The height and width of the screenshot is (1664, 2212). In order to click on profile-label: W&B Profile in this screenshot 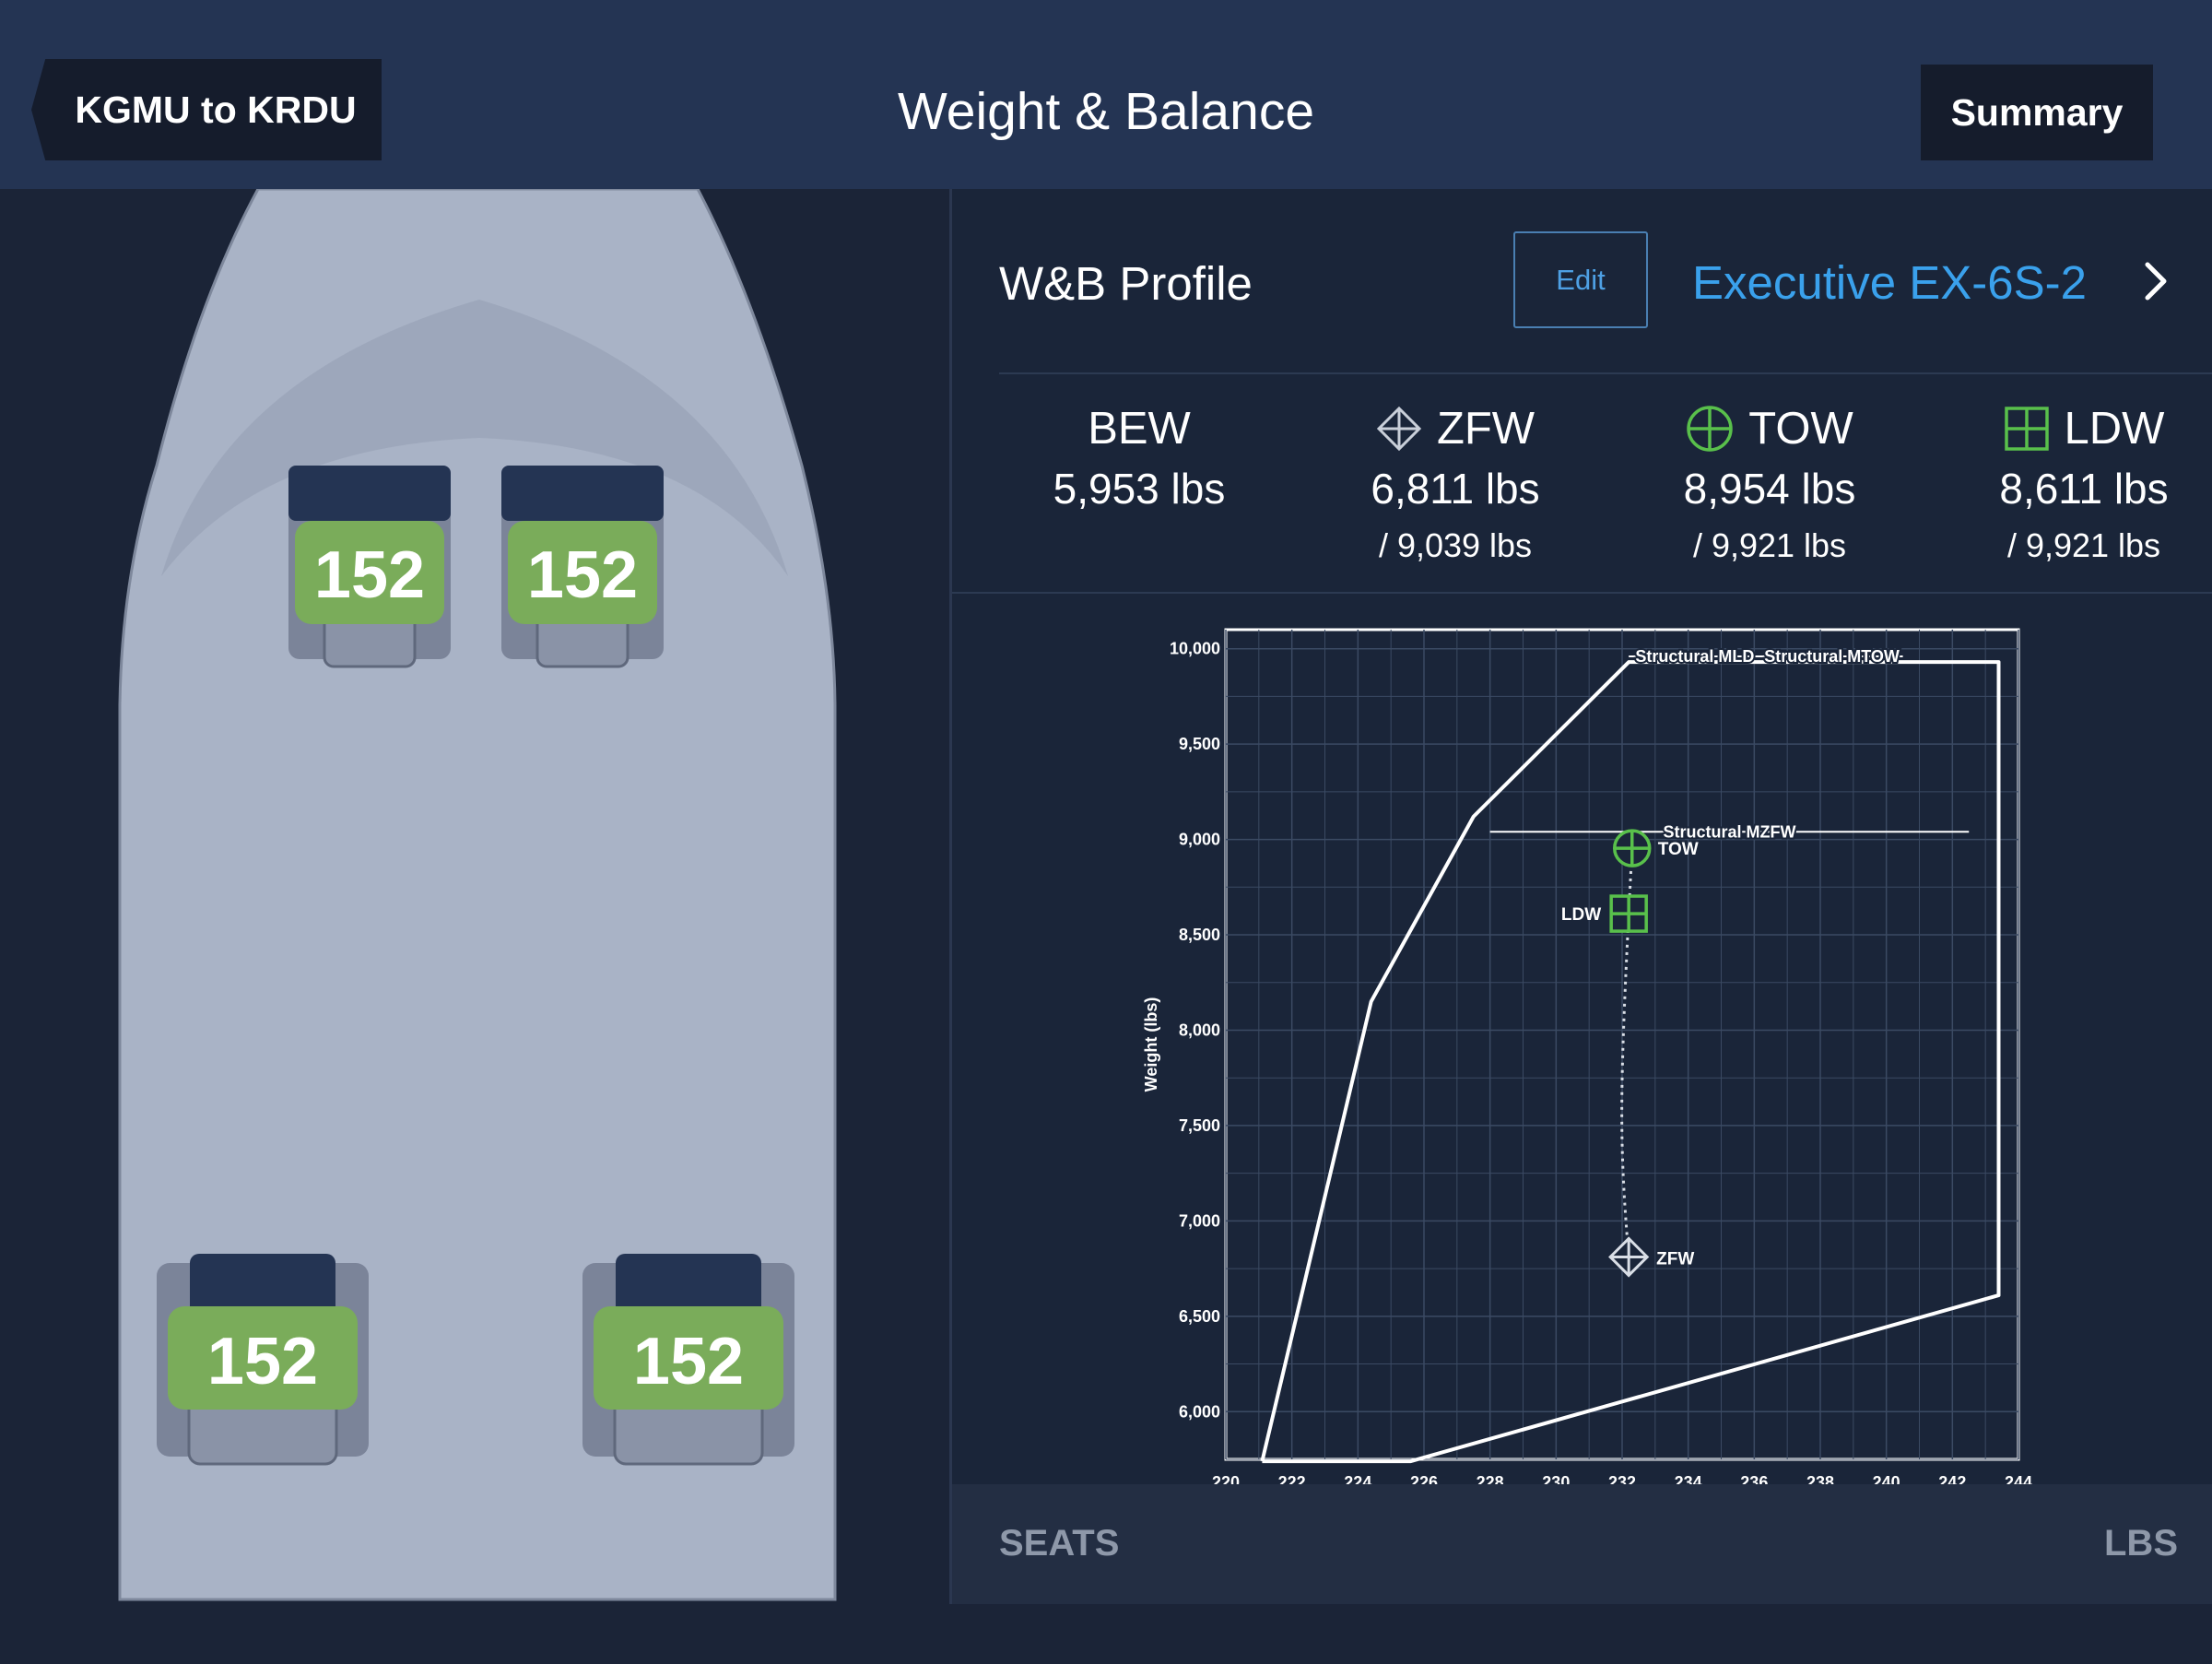, I will do `click(1126, 283)`.